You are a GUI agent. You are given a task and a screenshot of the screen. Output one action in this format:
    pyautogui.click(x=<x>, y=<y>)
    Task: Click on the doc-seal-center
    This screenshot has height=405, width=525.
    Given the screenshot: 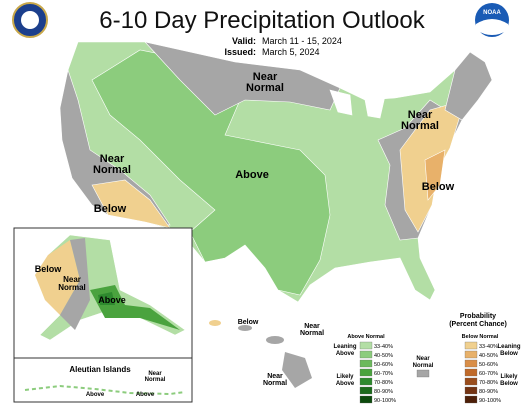 What is the action you would take?
    pyautogui.click(x=30, y=20)
    